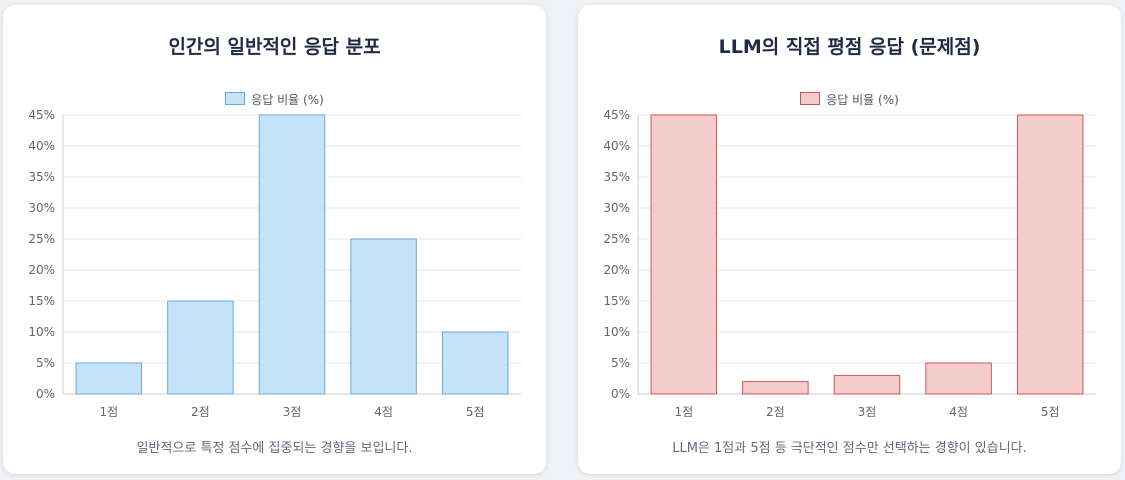  I want to click on chart-title: LLM의 직접 평점 응답 (문제점), so click(849, 47).